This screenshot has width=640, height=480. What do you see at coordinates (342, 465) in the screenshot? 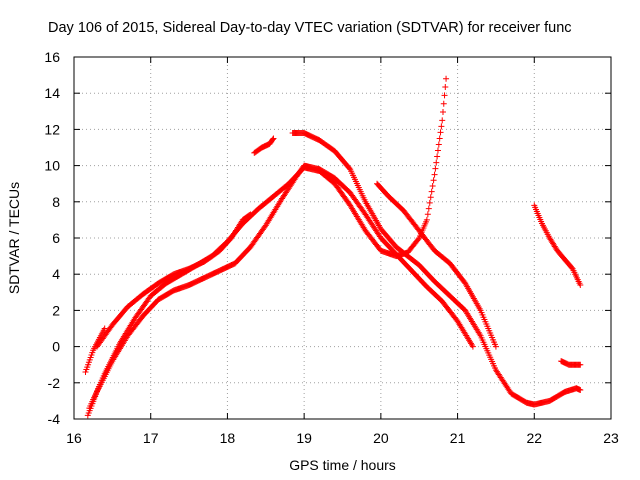
I see `x-axis-label: GPS time / hours` at bounding box center [342, 465].